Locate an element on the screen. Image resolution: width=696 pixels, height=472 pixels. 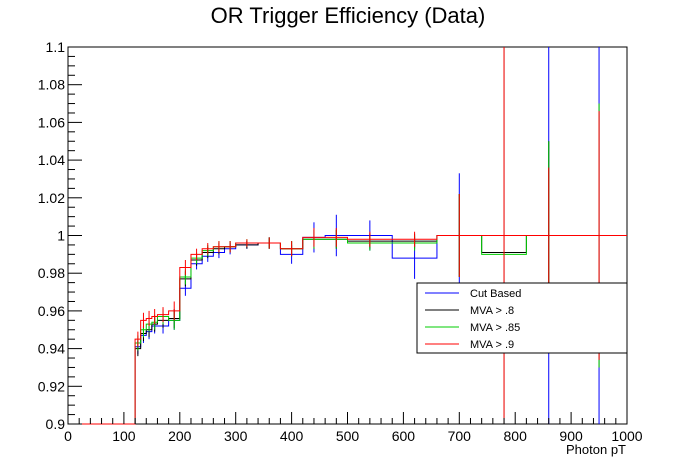
y-axis: 0.9 0.92 0.94 0.96 0.98 1 1.02 1.04 1.06 1.08 1.1 is located at coordinates (60, 235).